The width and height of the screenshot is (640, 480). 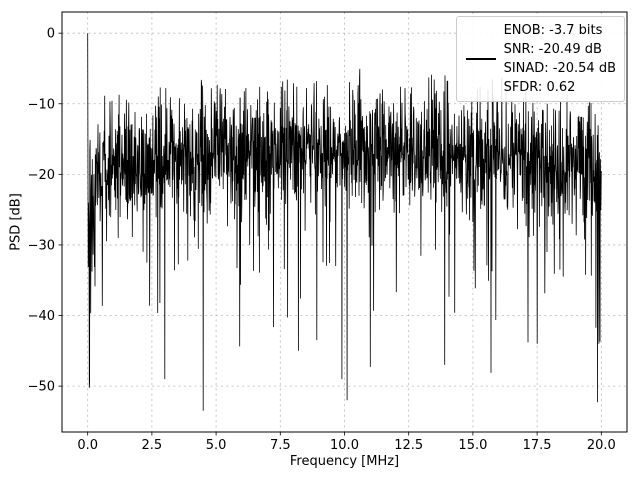 I want to click on x-tick-label: 20.0, so click(x=601, y=445).